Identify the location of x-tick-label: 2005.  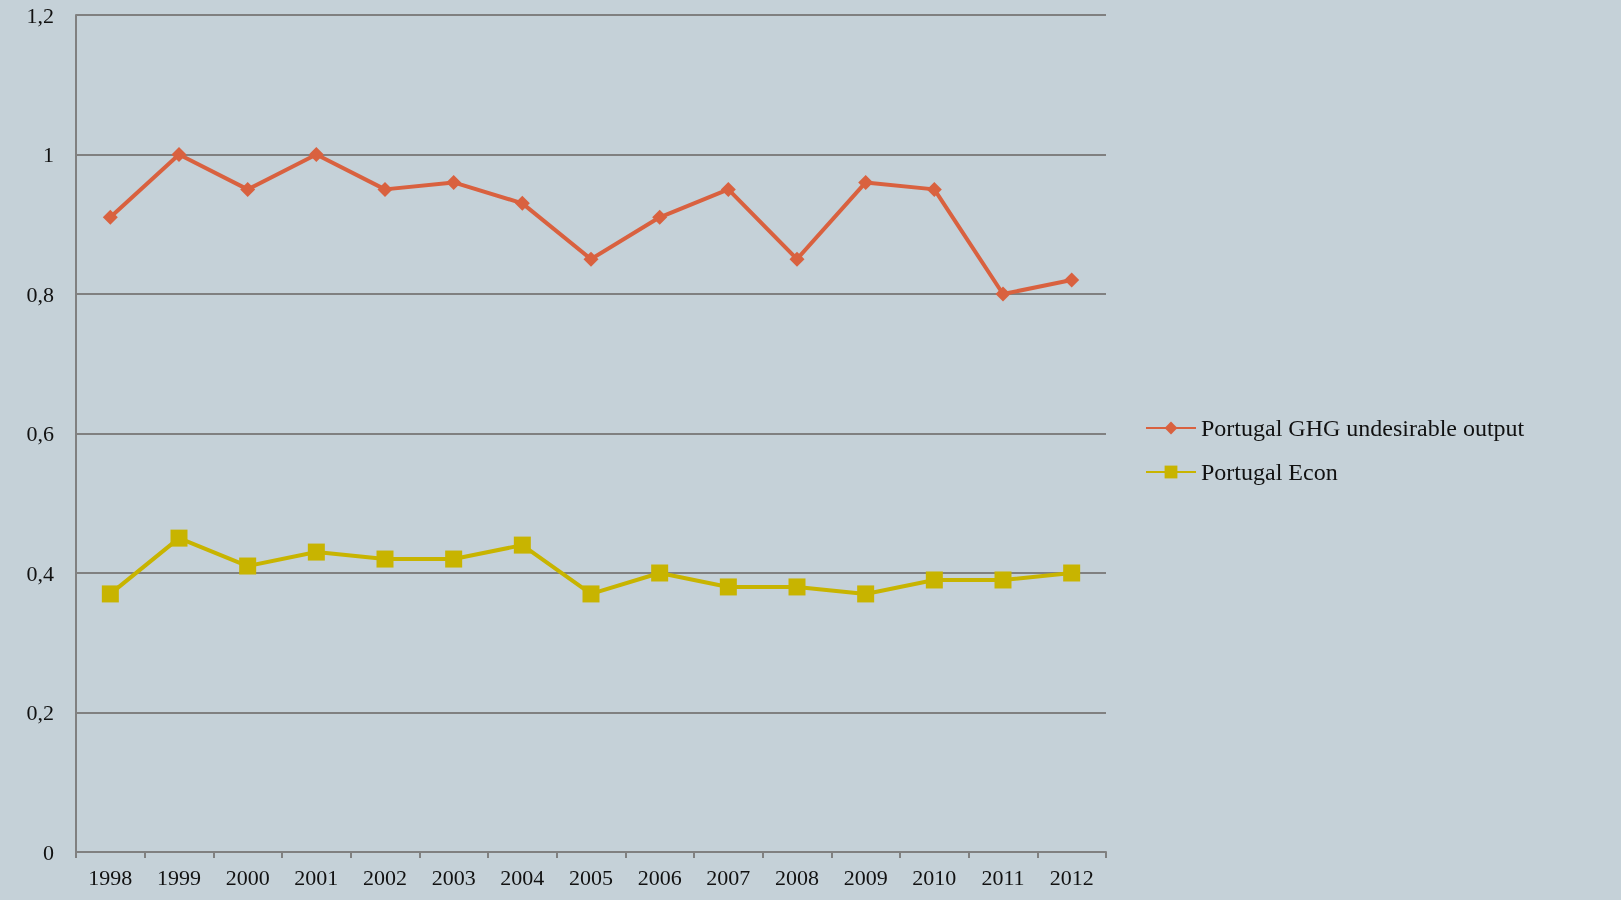
(591, 877).